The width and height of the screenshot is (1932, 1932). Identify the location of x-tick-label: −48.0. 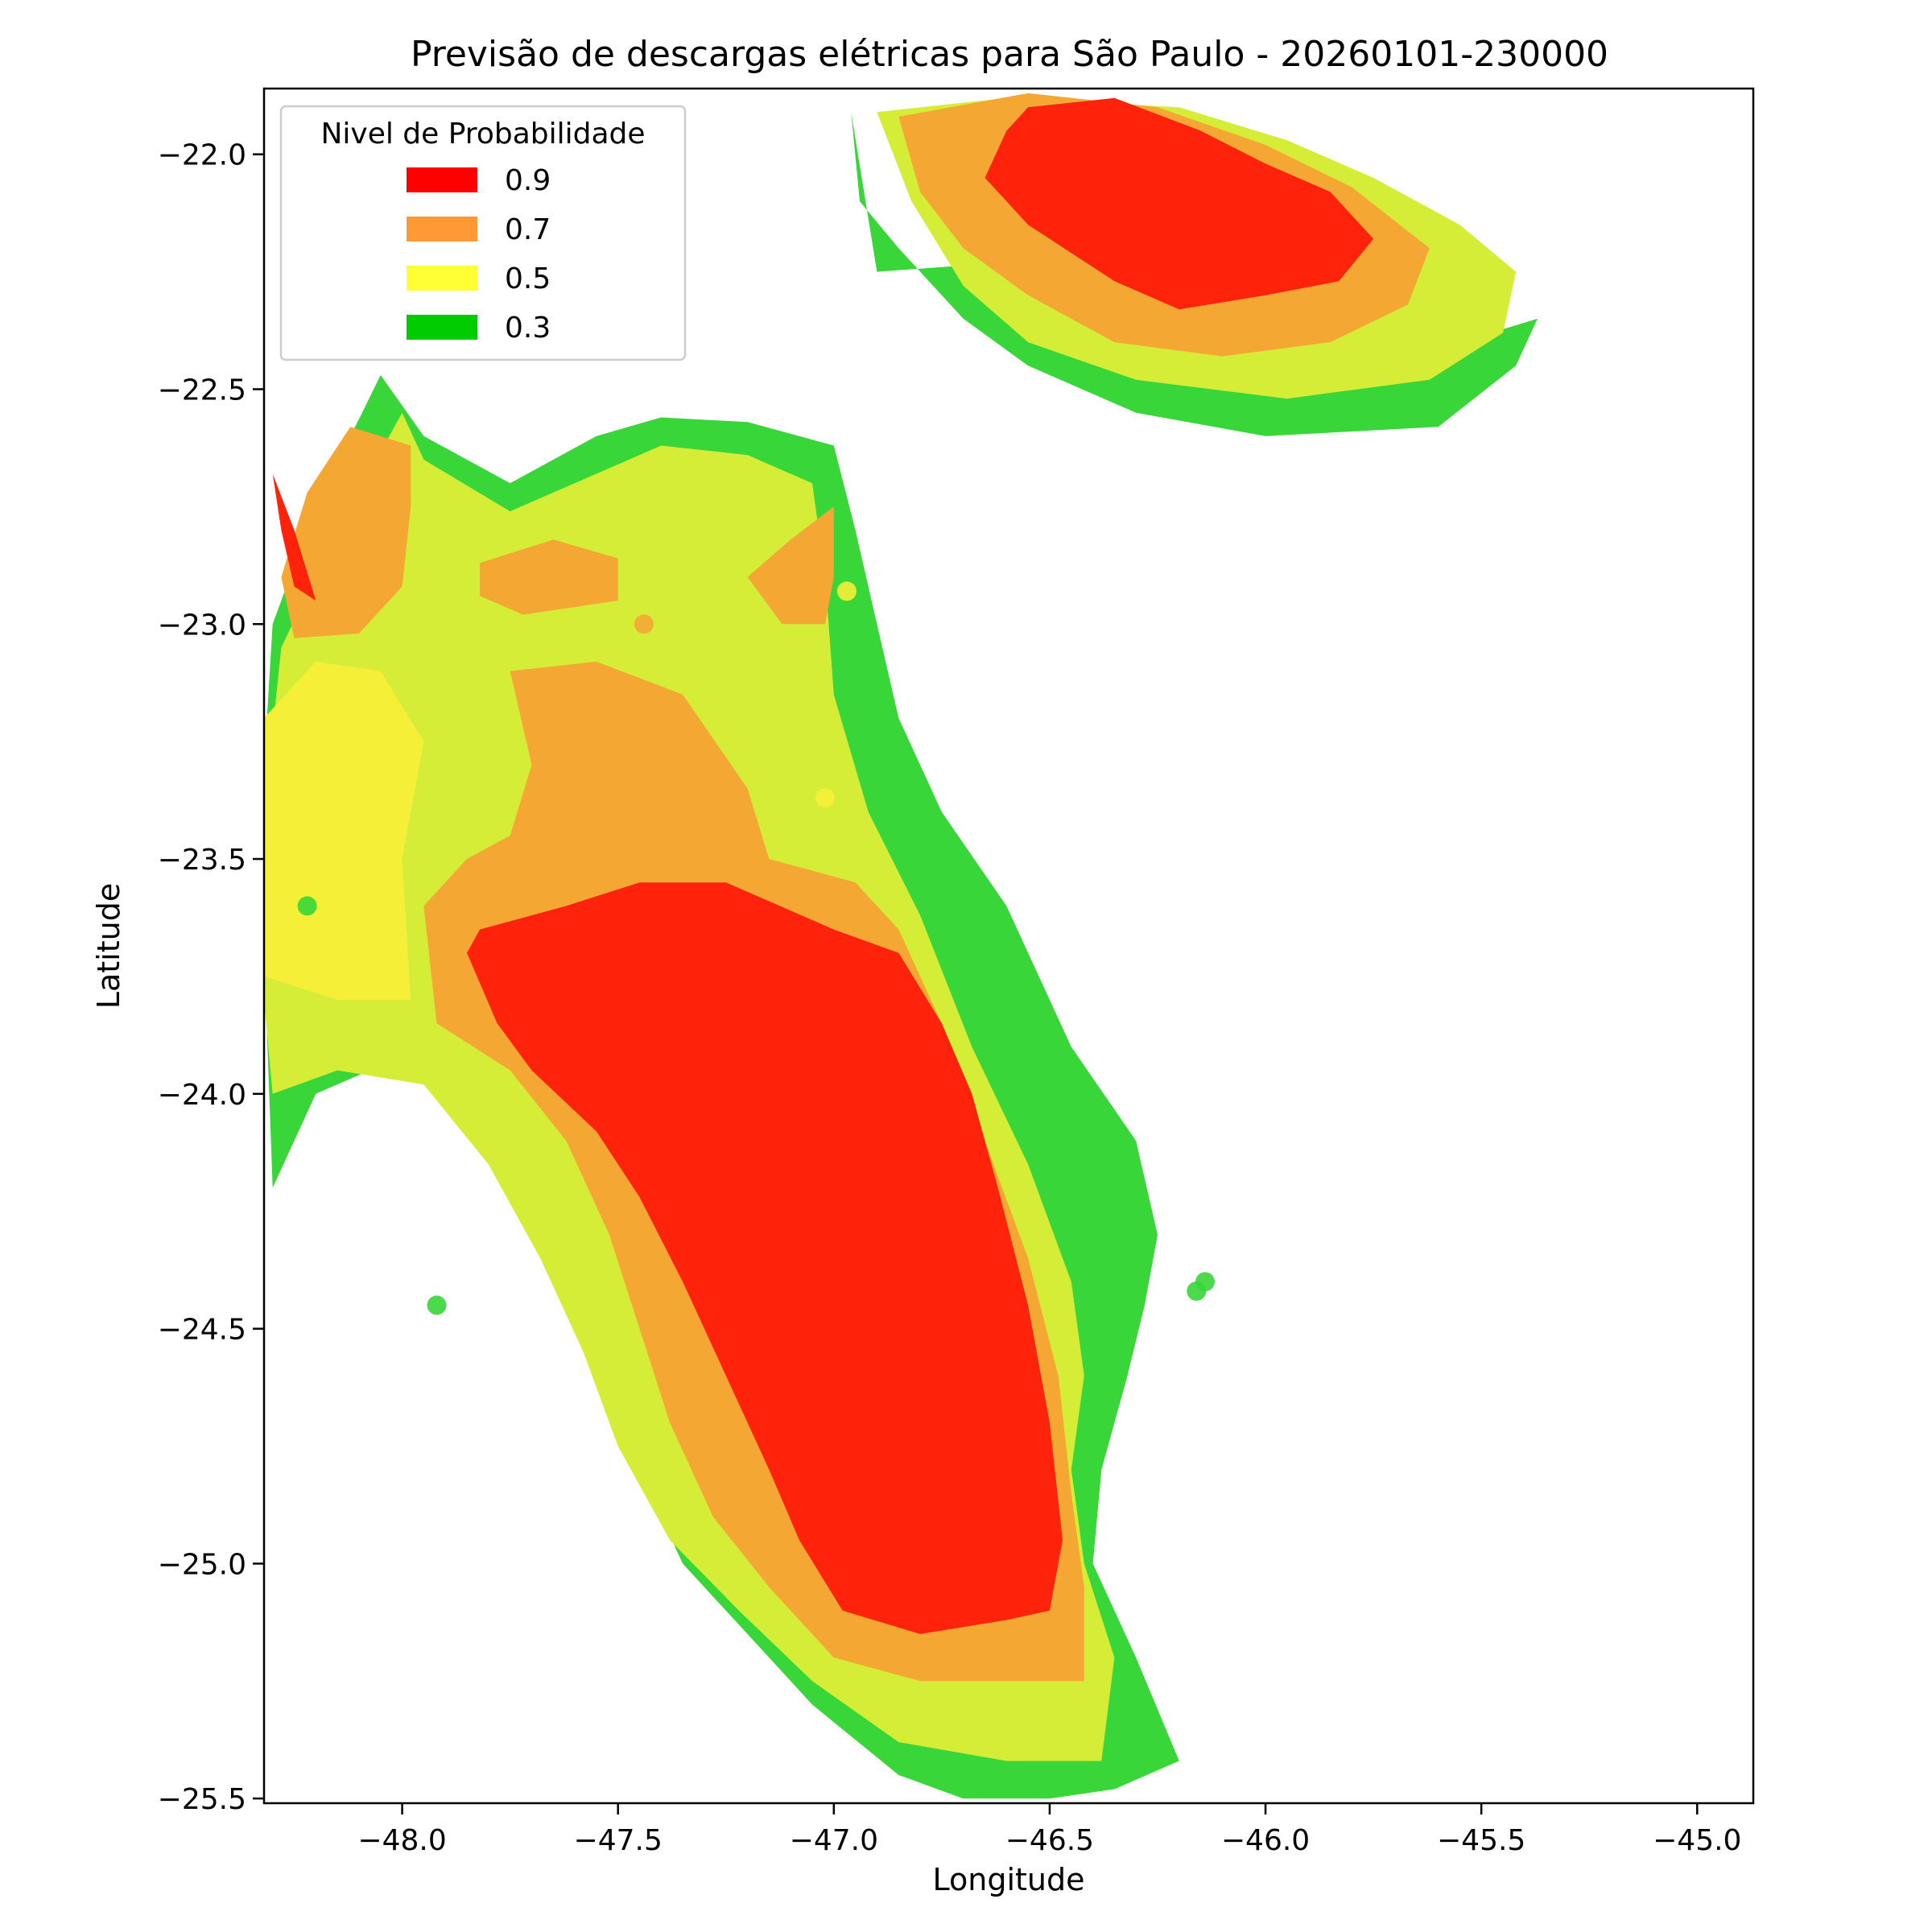
(401, 1840).